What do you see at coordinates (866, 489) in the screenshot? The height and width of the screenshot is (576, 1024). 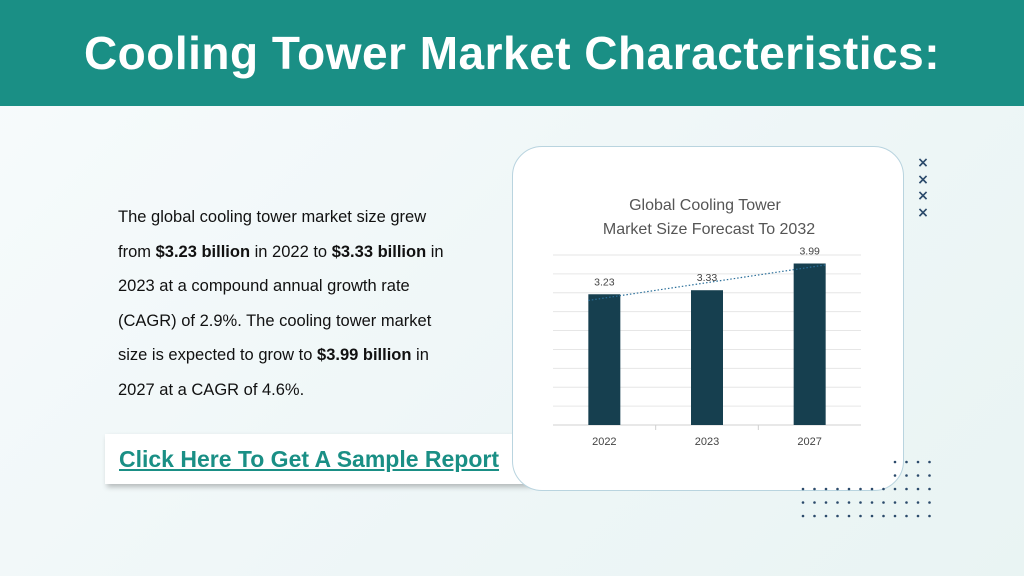 I see `dot-grid-decoration` at bounding box center [866, 489].